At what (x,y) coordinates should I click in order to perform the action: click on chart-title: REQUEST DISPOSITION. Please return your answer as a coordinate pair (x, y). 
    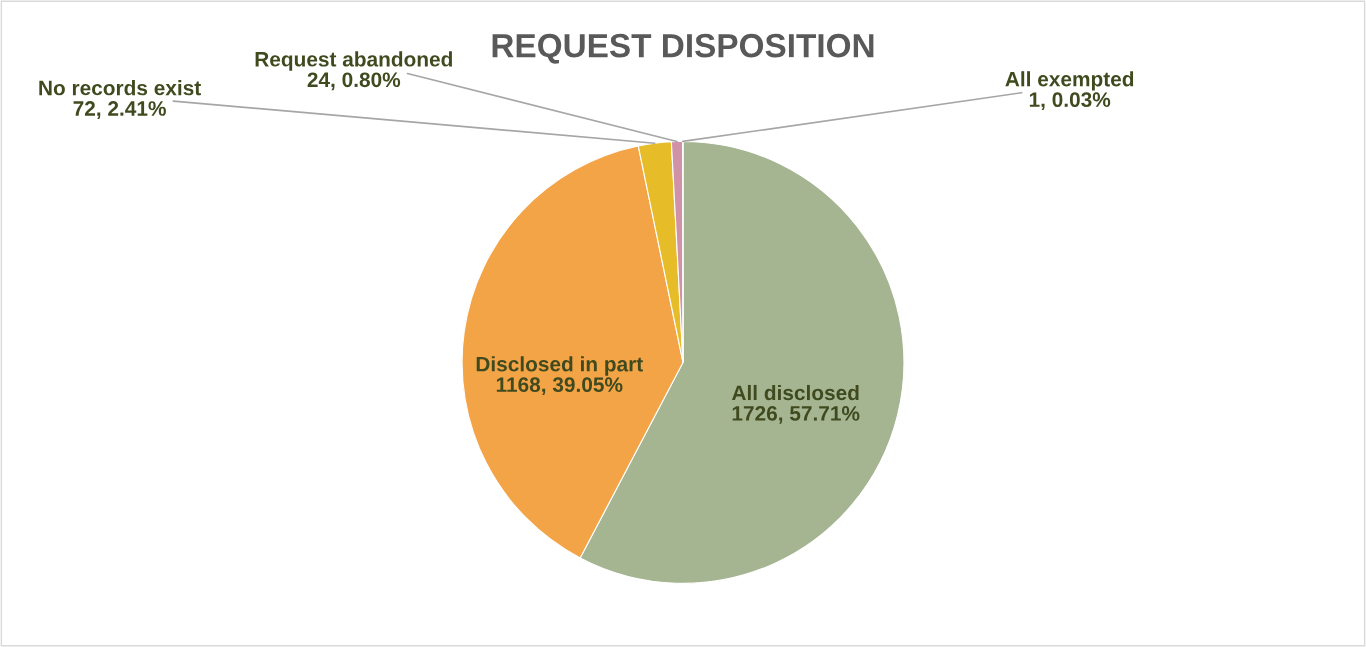
    Looking at the image, I should click on (683, 48).